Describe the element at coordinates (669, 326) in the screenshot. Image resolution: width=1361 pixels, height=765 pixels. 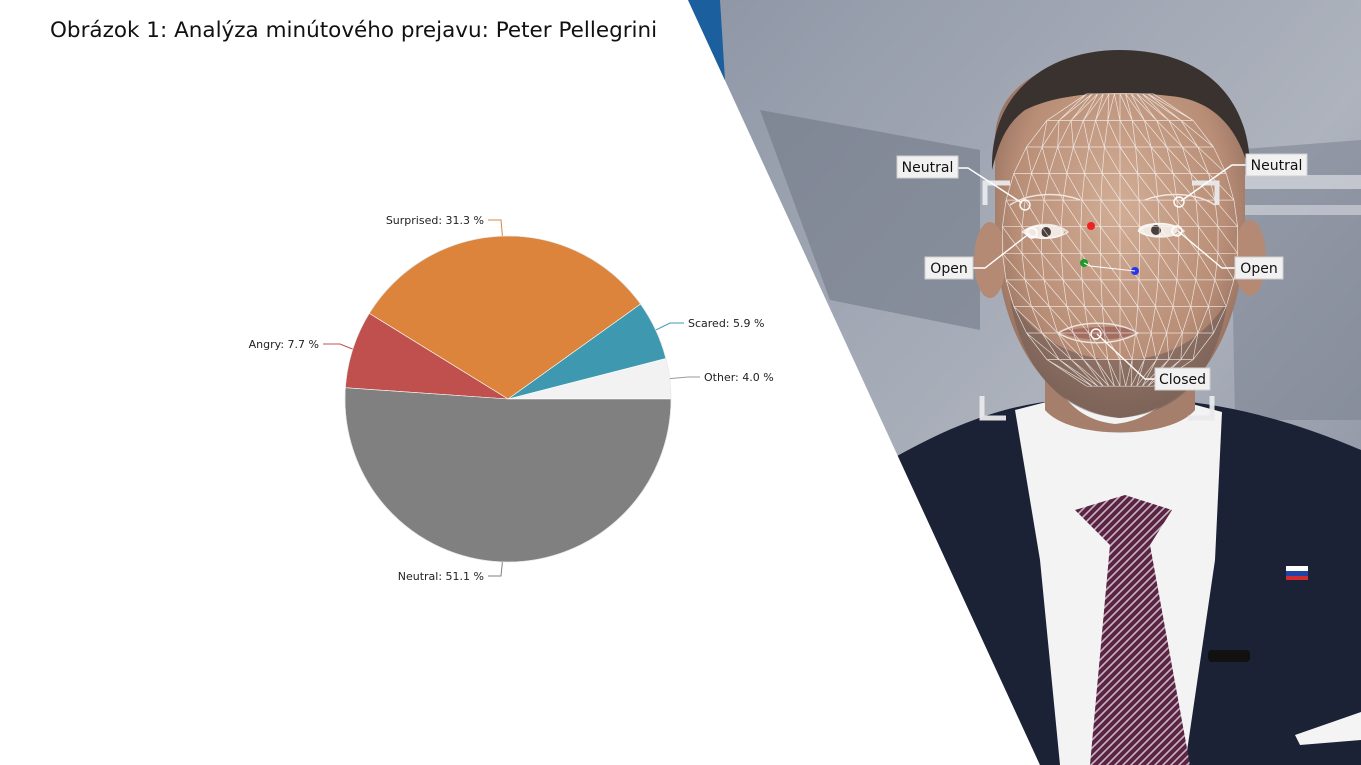
I see `pie-leader-scared` at that location.